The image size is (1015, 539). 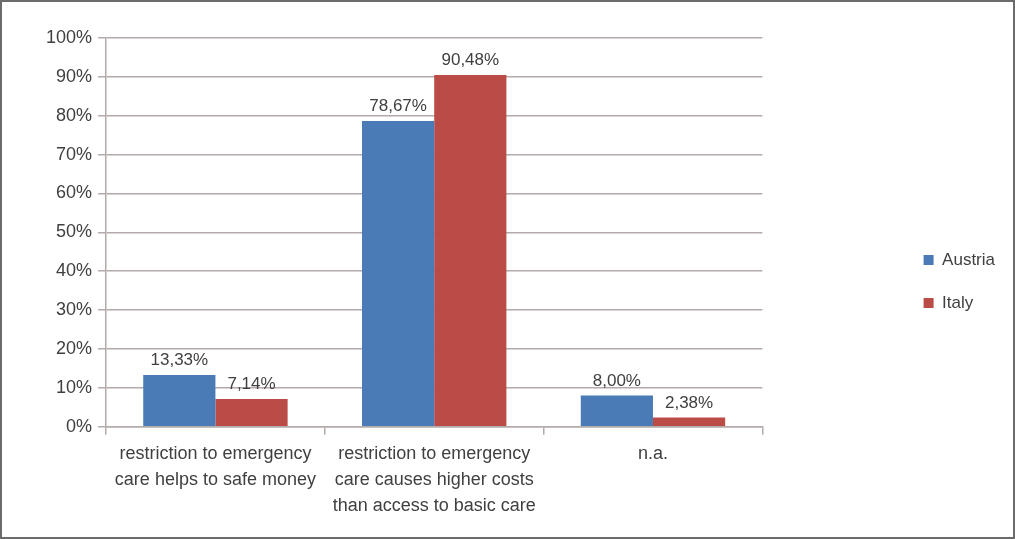 What do you see at coordinates (74, 75) in the screenshot?
I see `y-tick-label: 90%` at bounding box center [74, 75].